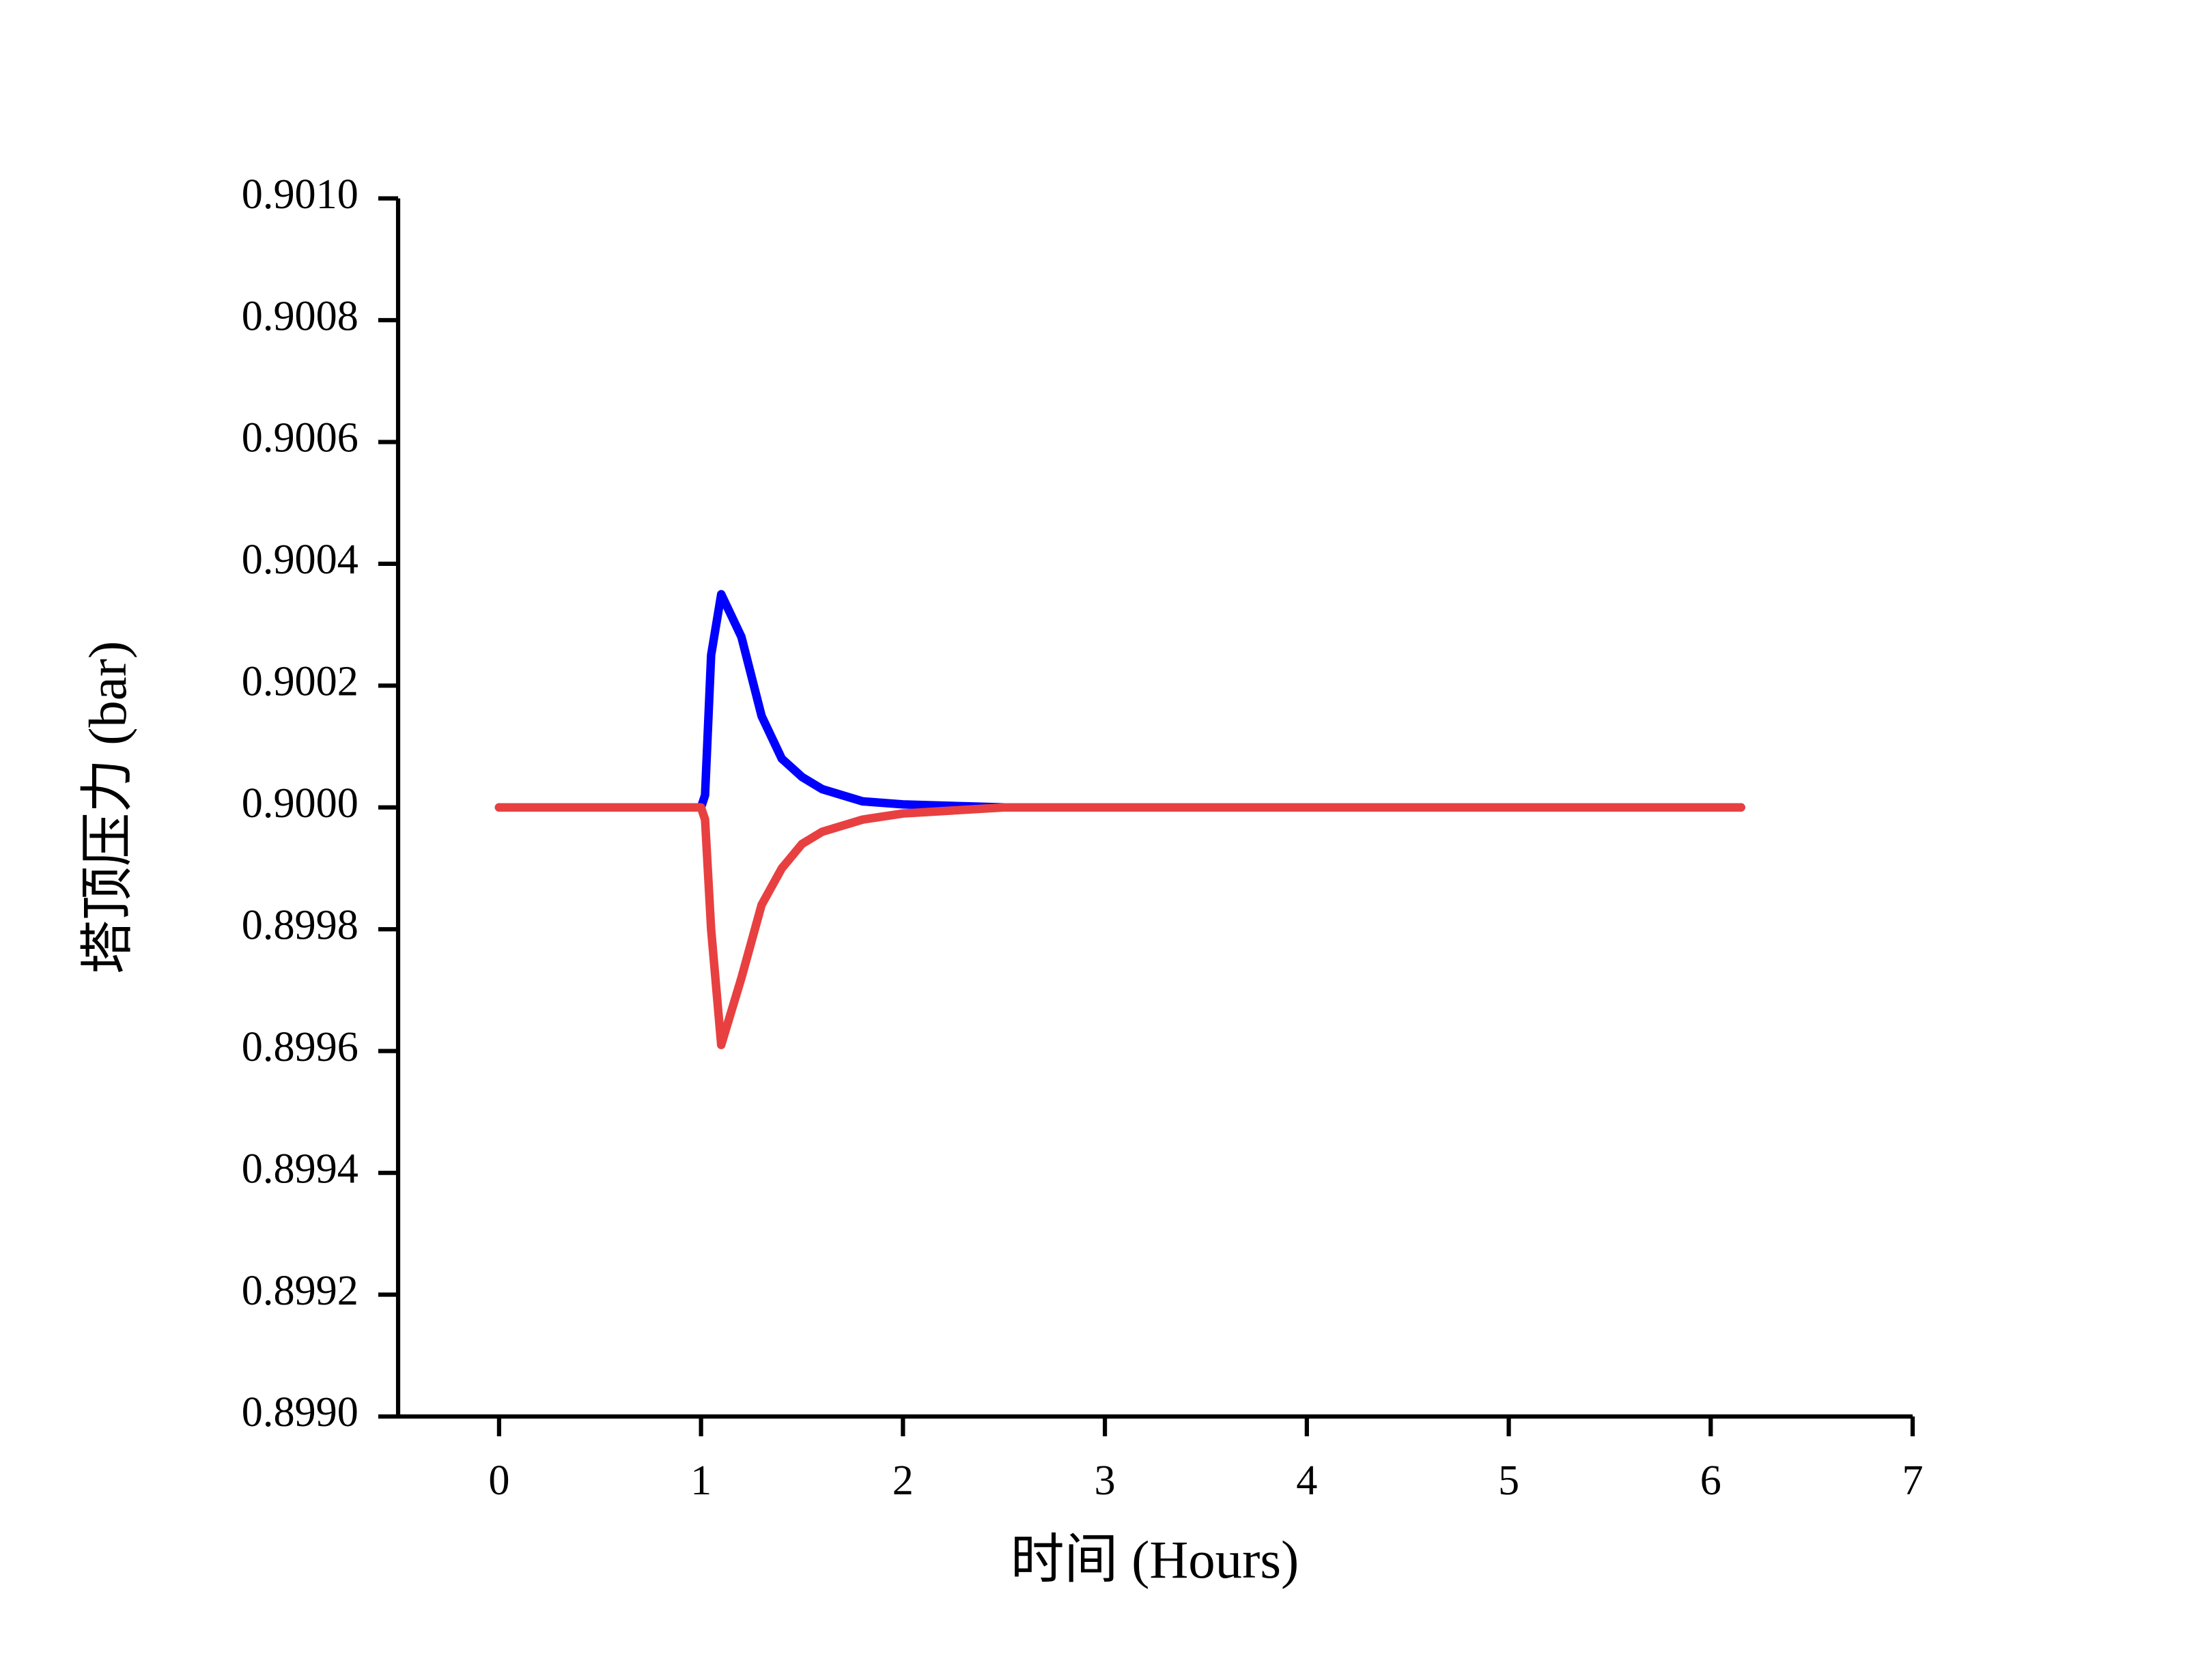 The width and height of the screenshot is (2196, 1680). What do you see at coordinates (300, 1412) in the screenshot?
I see `y-tick-label: 0.8990` at bounding box center [300, 1412].